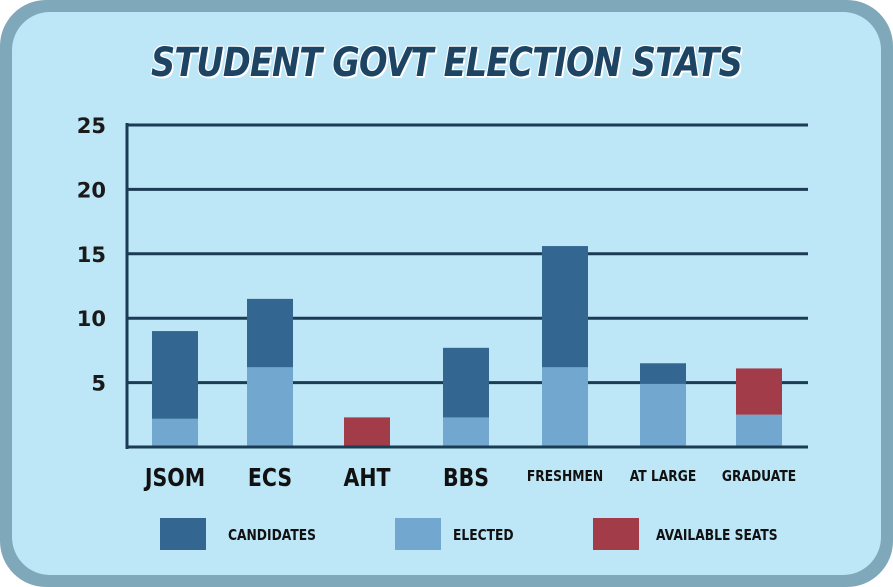 The width and height of the screenshot is (893, 587). I want to click on y-tick-labels: 5 10 15 20 25, so click(91, 255).